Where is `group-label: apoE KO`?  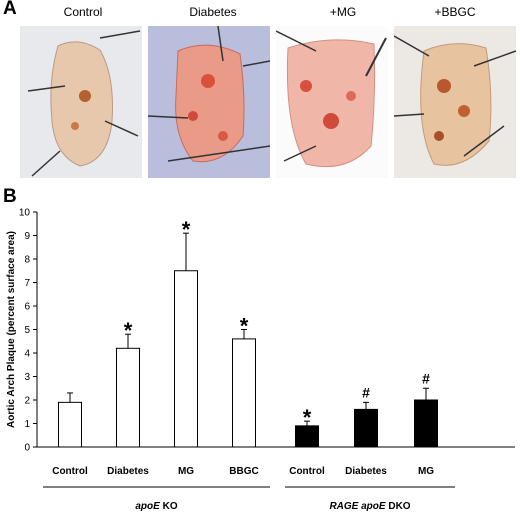
group-label: apoE KO is located at coordinates (156, 506).